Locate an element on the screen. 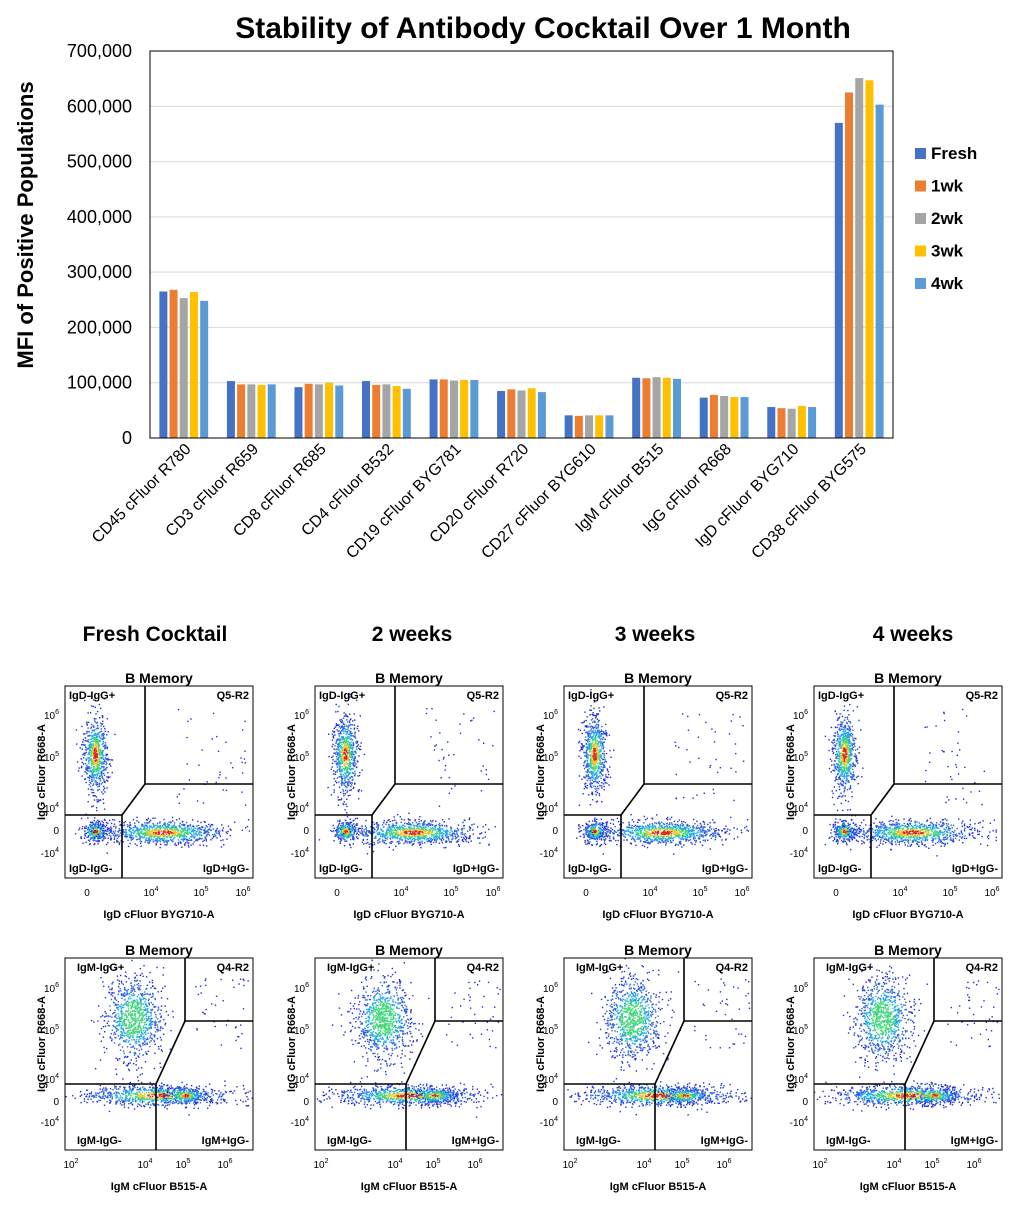  legend-swatch-2wk is located at coordinates (920, 218).